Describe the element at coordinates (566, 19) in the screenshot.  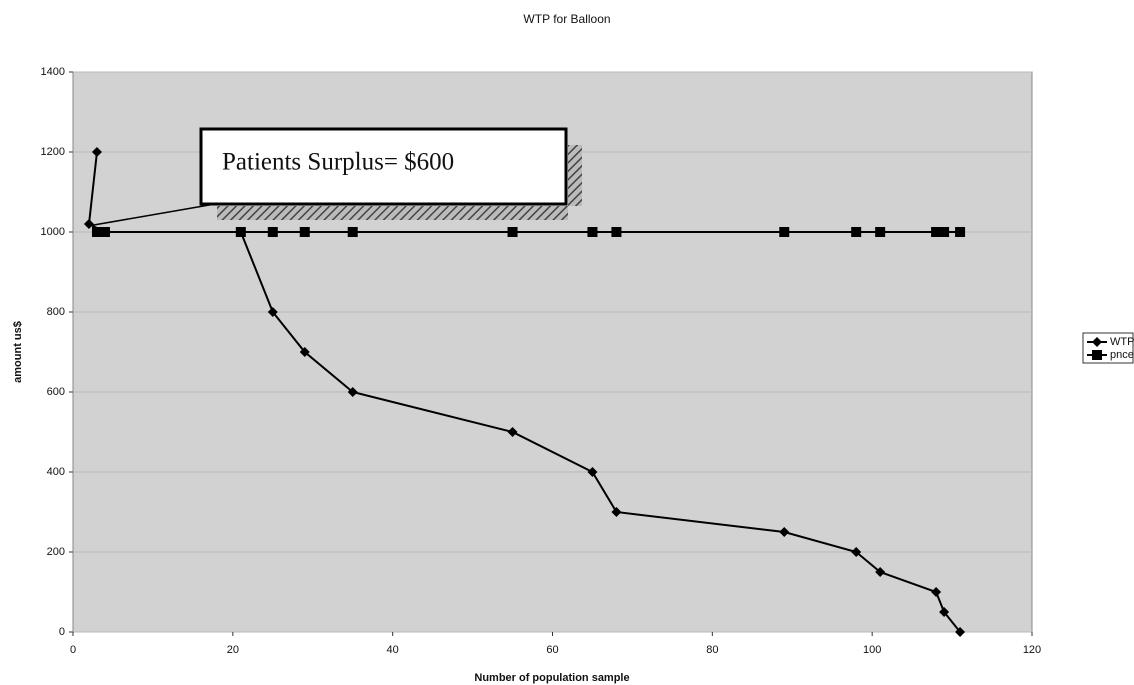
I see `chart-title: WTP for Balloon` at that location.